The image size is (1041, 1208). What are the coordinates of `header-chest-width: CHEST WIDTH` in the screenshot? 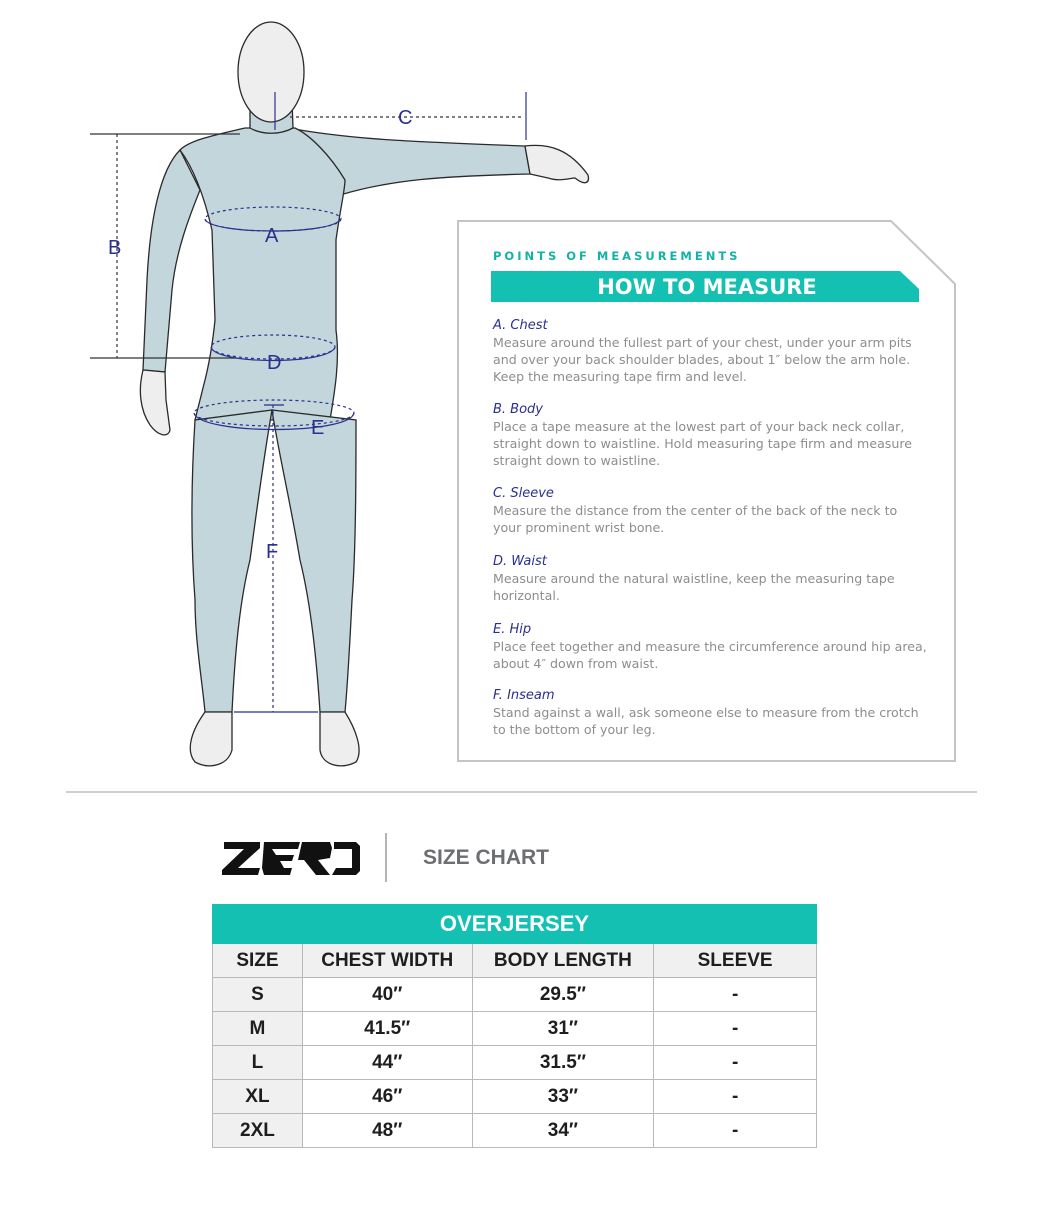 It's located at (387, 960).